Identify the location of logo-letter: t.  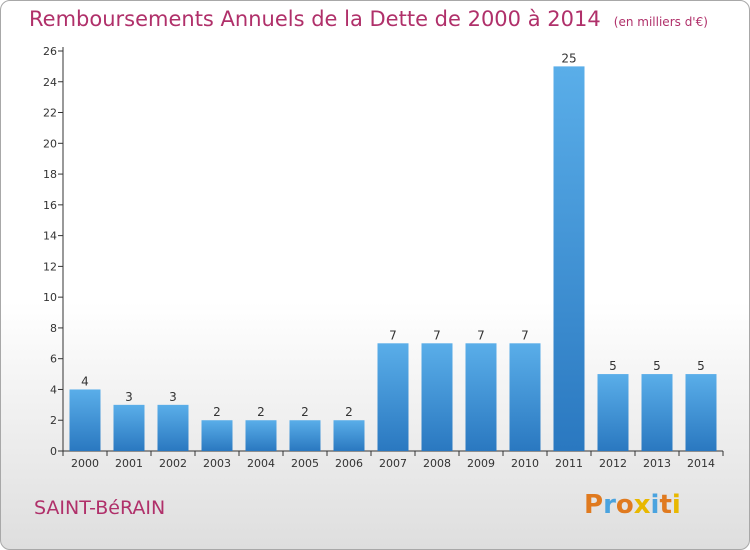
(665, 505).